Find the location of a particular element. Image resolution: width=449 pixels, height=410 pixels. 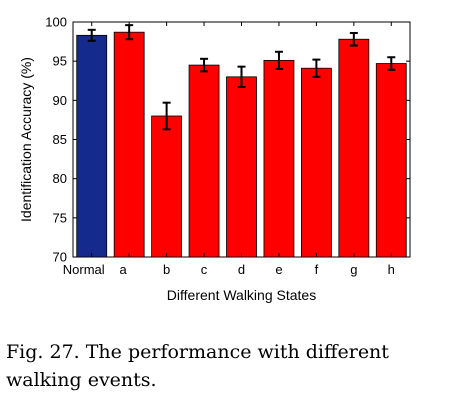

bar-g is located at coordinates (354, 148).